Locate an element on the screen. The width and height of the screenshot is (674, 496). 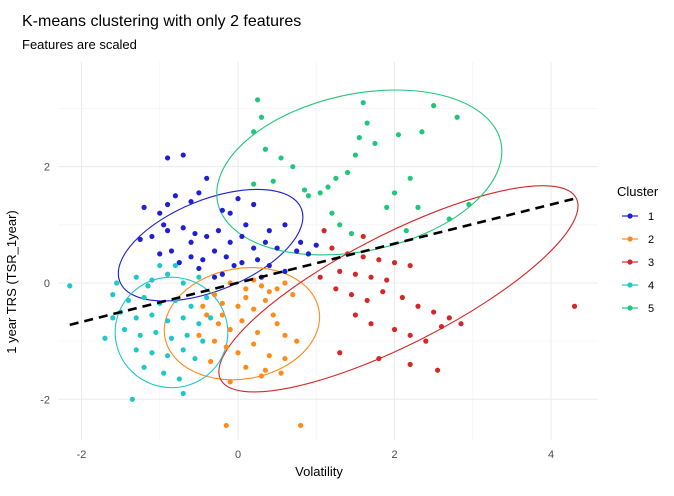
legend-items: 1 2 3 4 5 is located at coordinates (638, 263).